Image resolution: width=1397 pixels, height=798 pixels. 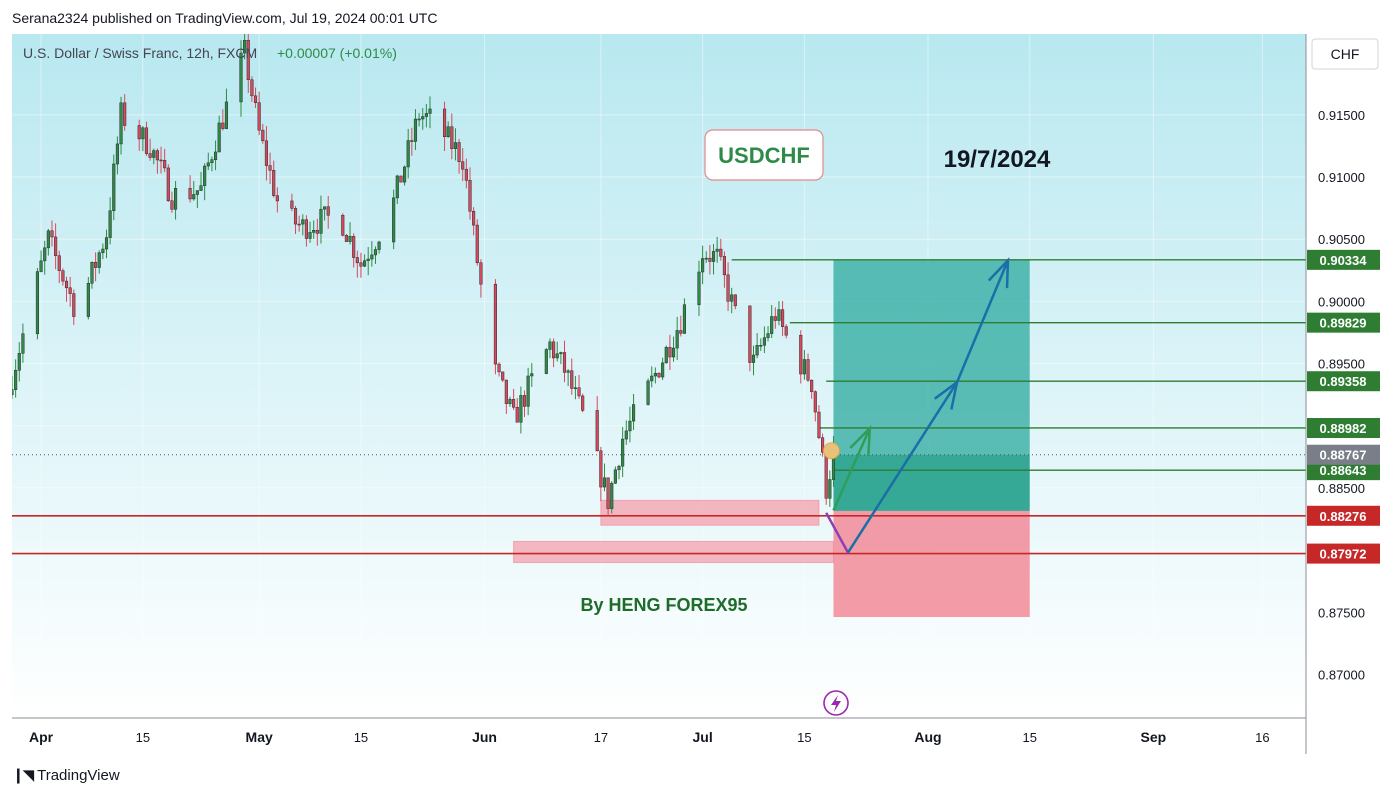 What do you see at coordinates (1343, 322) in the screenshot?
I see `price-tag-0.89829` at bounding box center [1343, 322].